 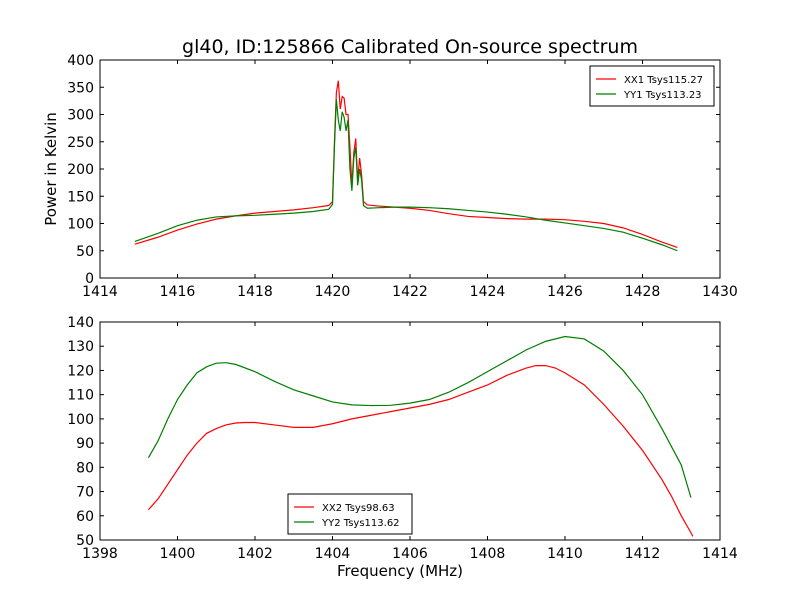 I want to click on x-tick-label: 1418, so click(x=255, y=292).